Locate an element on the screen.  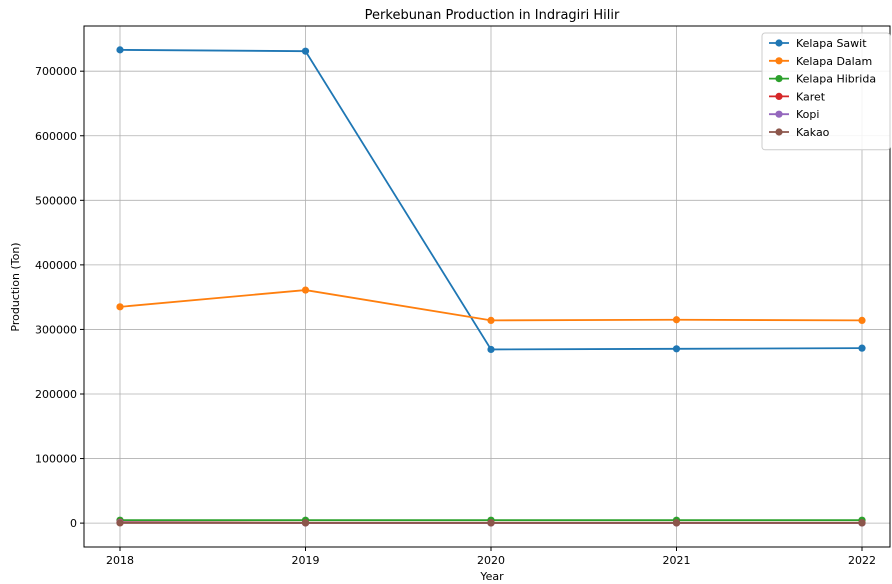
legend-item: Kelapa Hibrida is located at coordinates (822, 79).